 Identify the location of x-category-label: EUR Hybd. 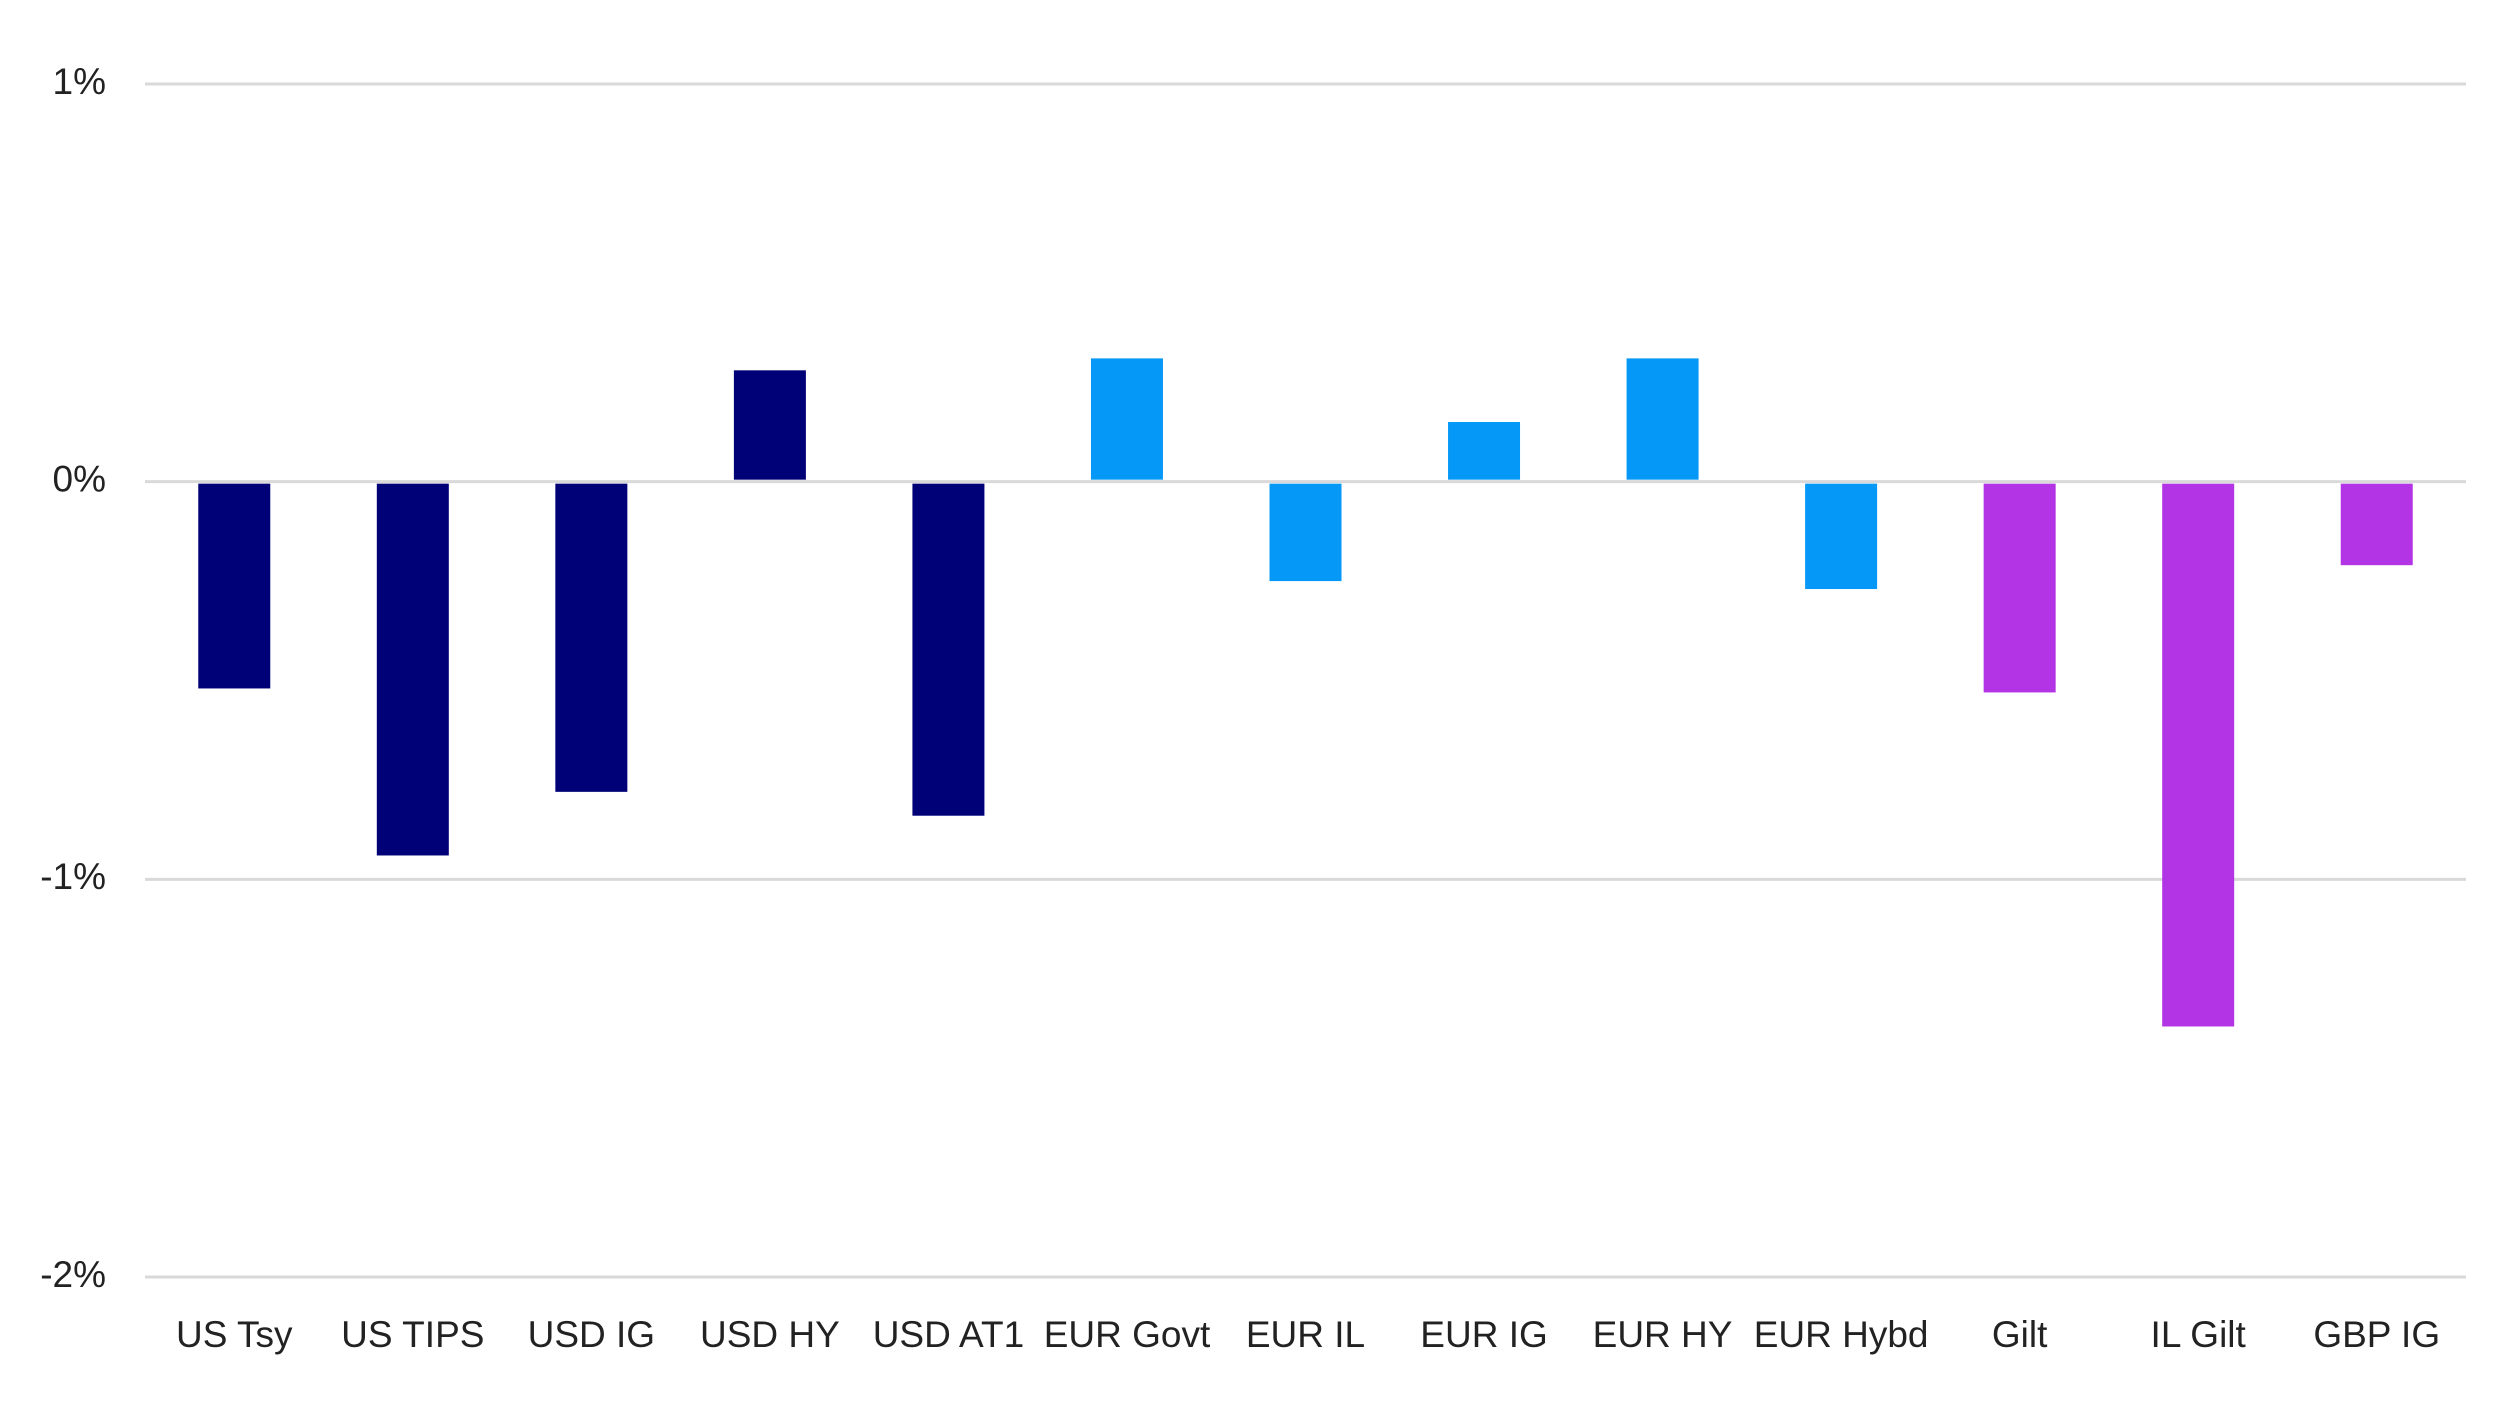
(1841, 1334).